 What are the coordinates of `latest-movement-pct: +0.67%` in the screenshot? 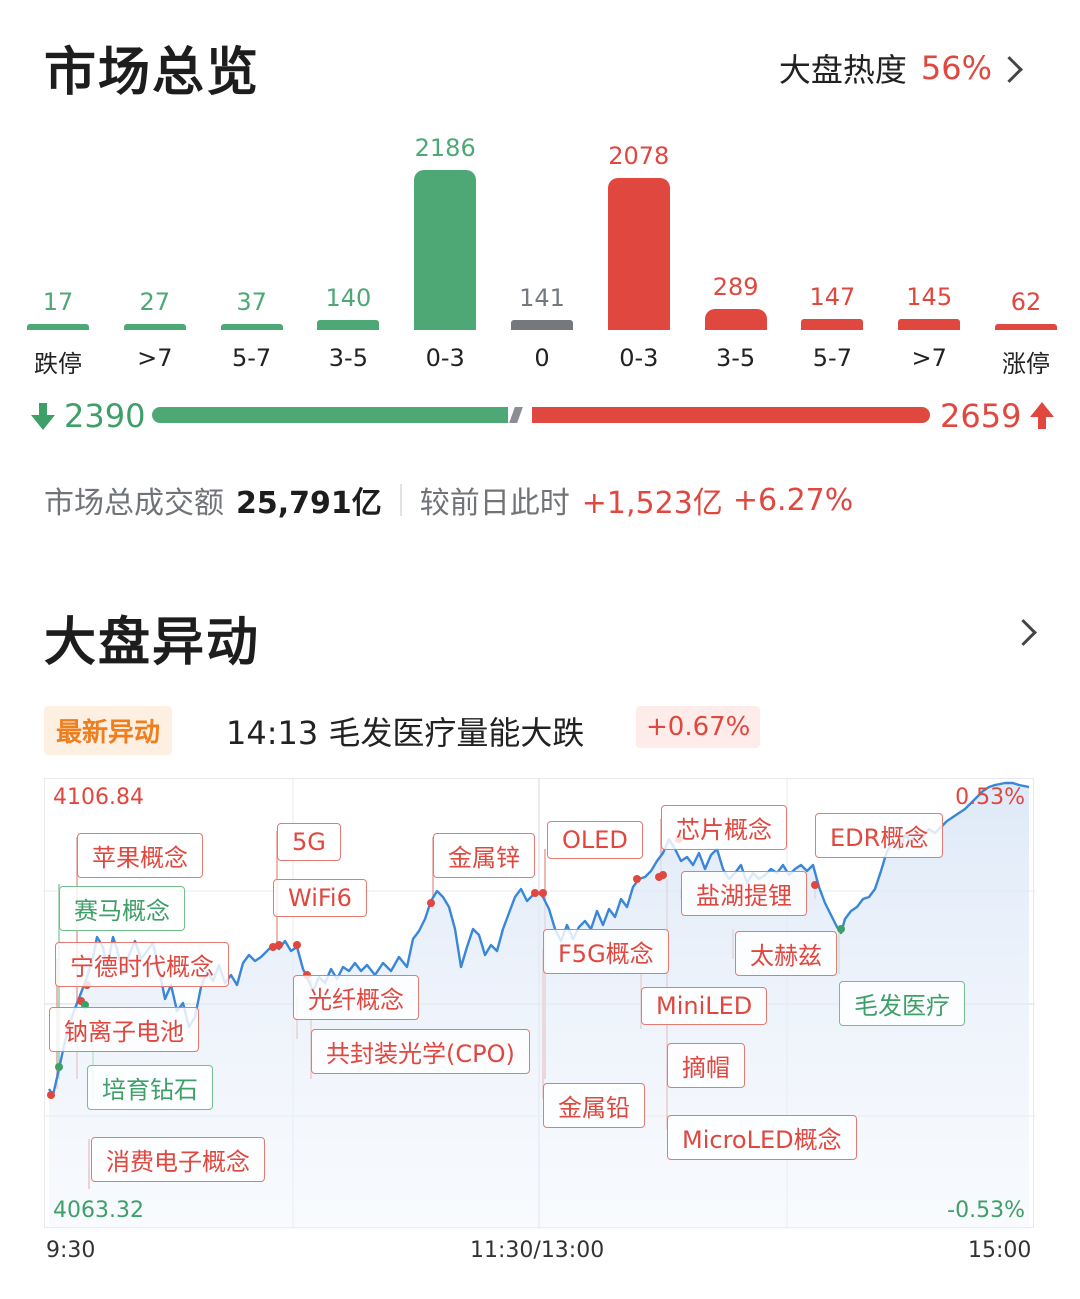 It's located at (698, 727).